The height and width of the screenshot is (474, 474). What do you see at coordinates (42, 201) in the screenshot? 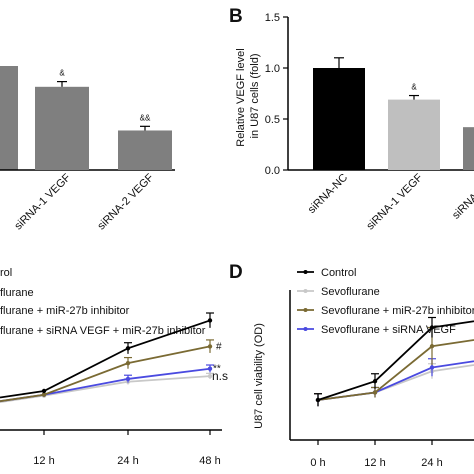
I see `panel-a-tick-label-1: siRNA-1 VEGF` at bounding box center [42, 201].